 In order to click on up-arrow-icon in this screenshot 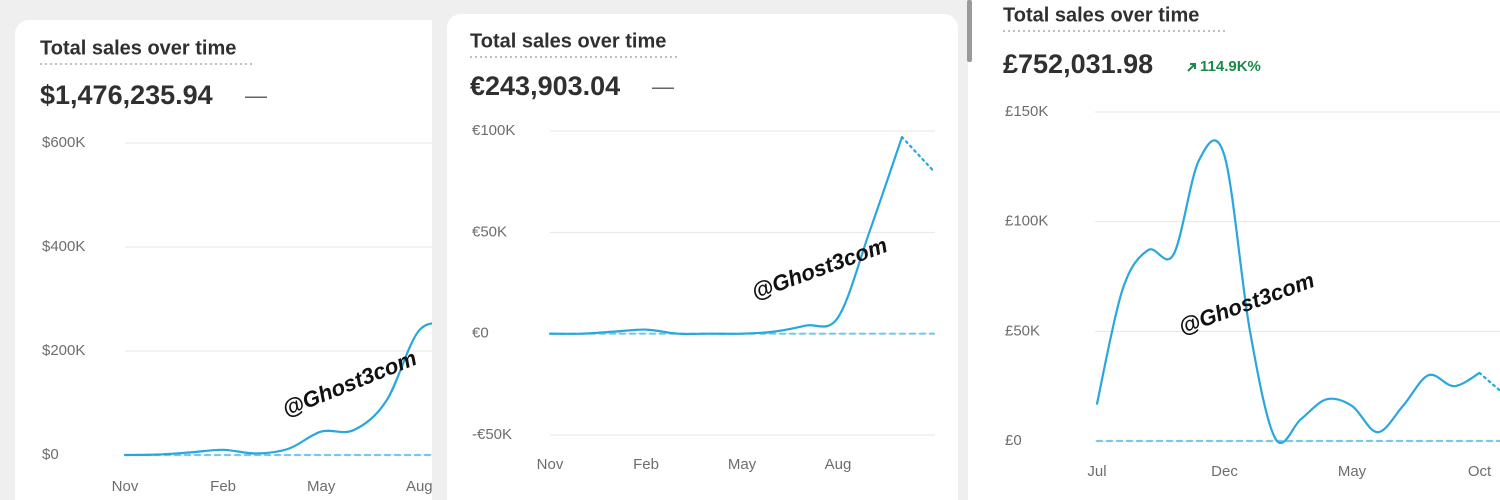, I will do `click(1191, 67)`.